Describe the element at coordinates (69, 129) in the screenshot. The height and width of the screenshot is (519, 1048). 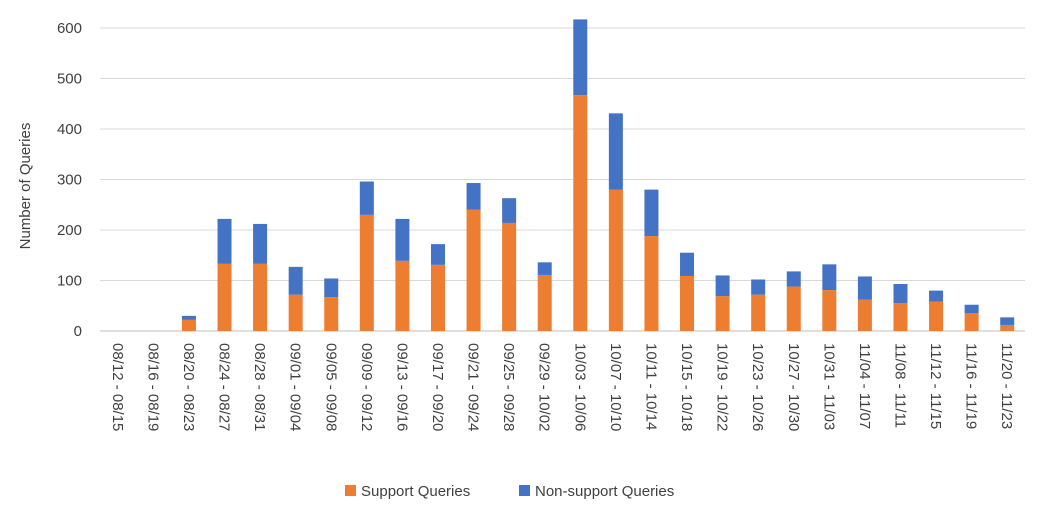
I see `y-tick-label: 400` at that location.